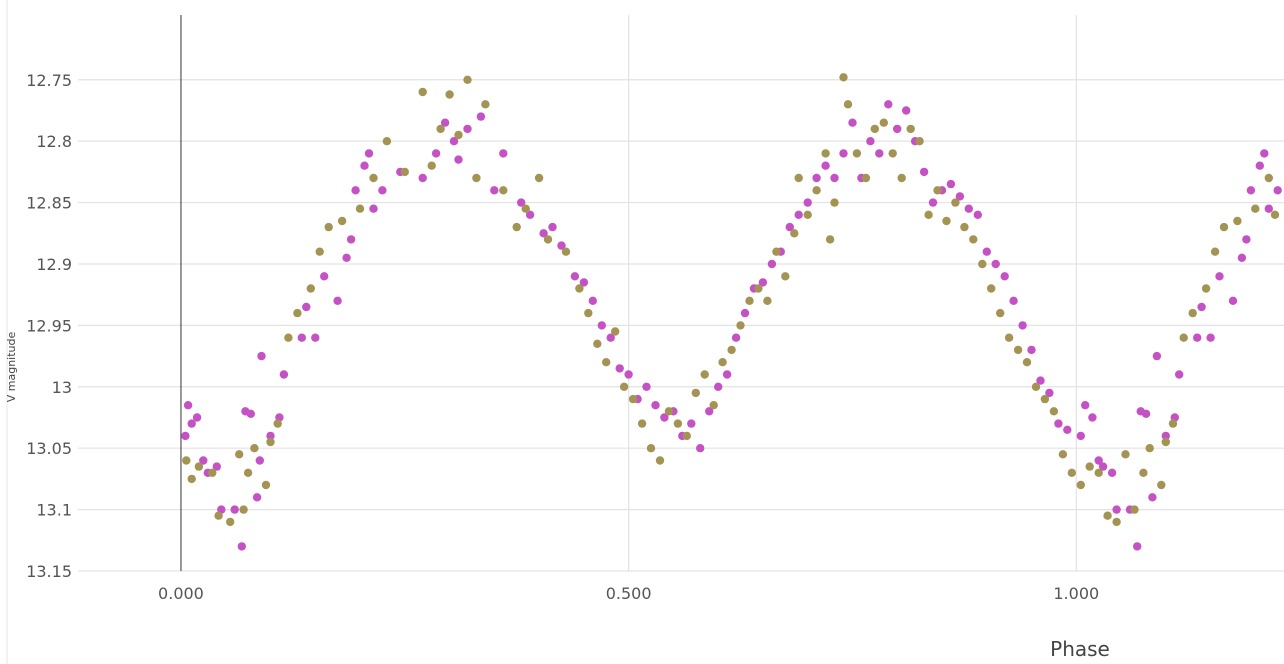 The height and width of the screenshot is (664, 1284). I want to click on y-tick-label: 12.75, so click(49, 80).